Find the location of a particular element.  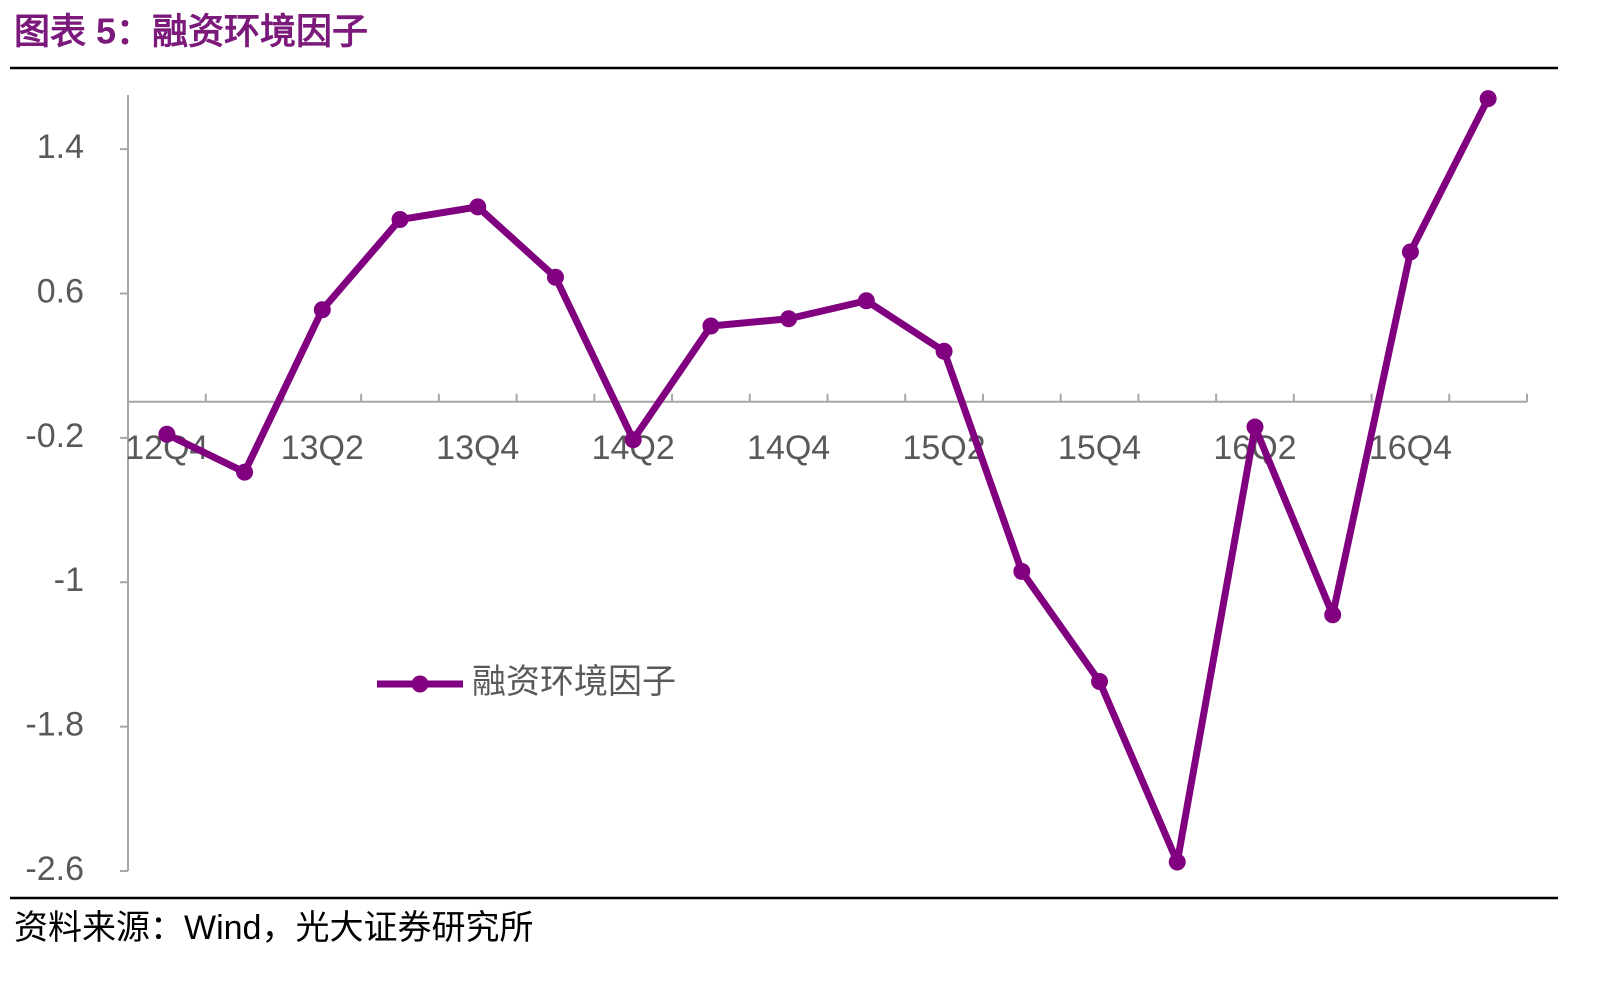

source-note: 资料来源：Wind，光大证券研究所 is located at coordinates (273, 928).